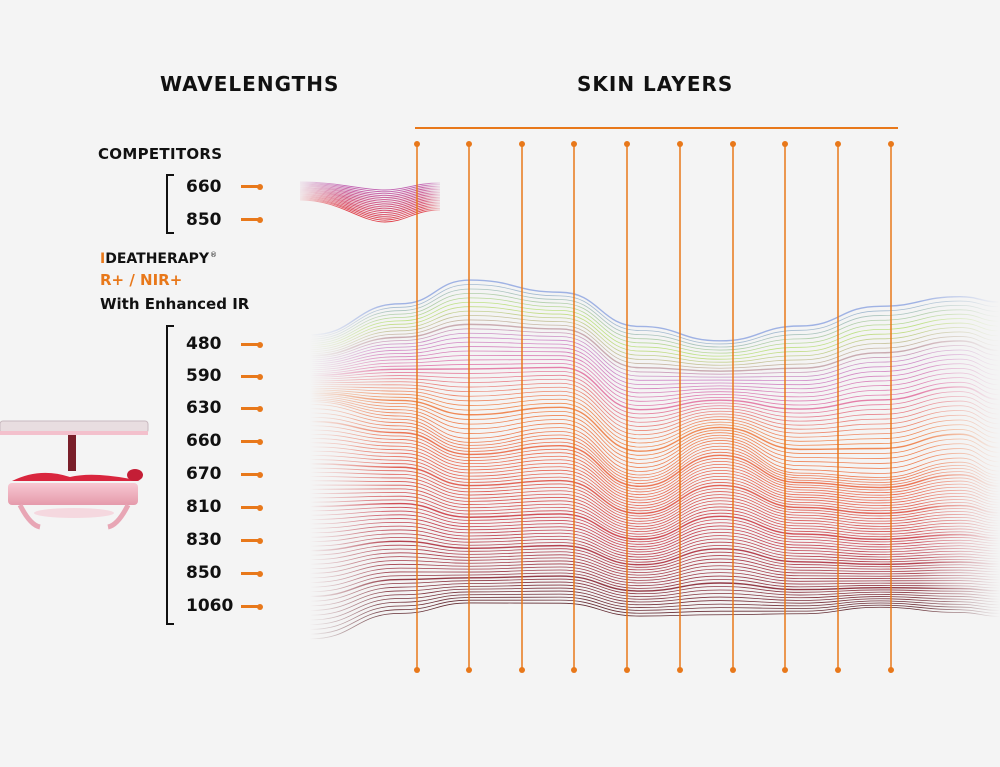  What do you see at coordinates (141, 280) in the screenshot?
I see `product-model: R+ / NIR+` at bounding box center [141, 280].